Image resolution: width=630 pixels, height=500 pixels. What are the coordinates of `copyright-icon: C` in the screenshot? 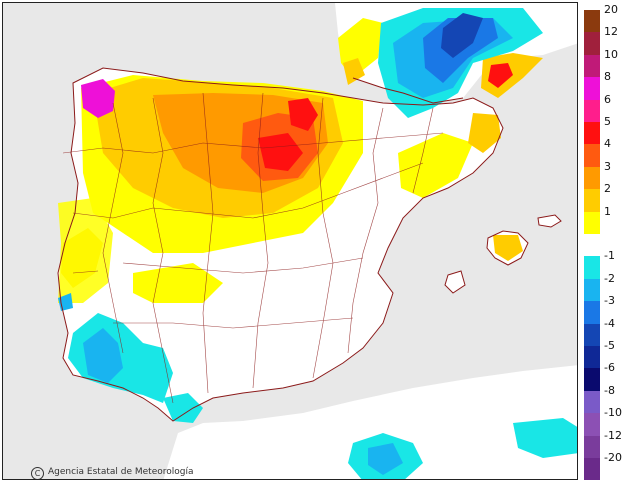 It's located at (37, 473).